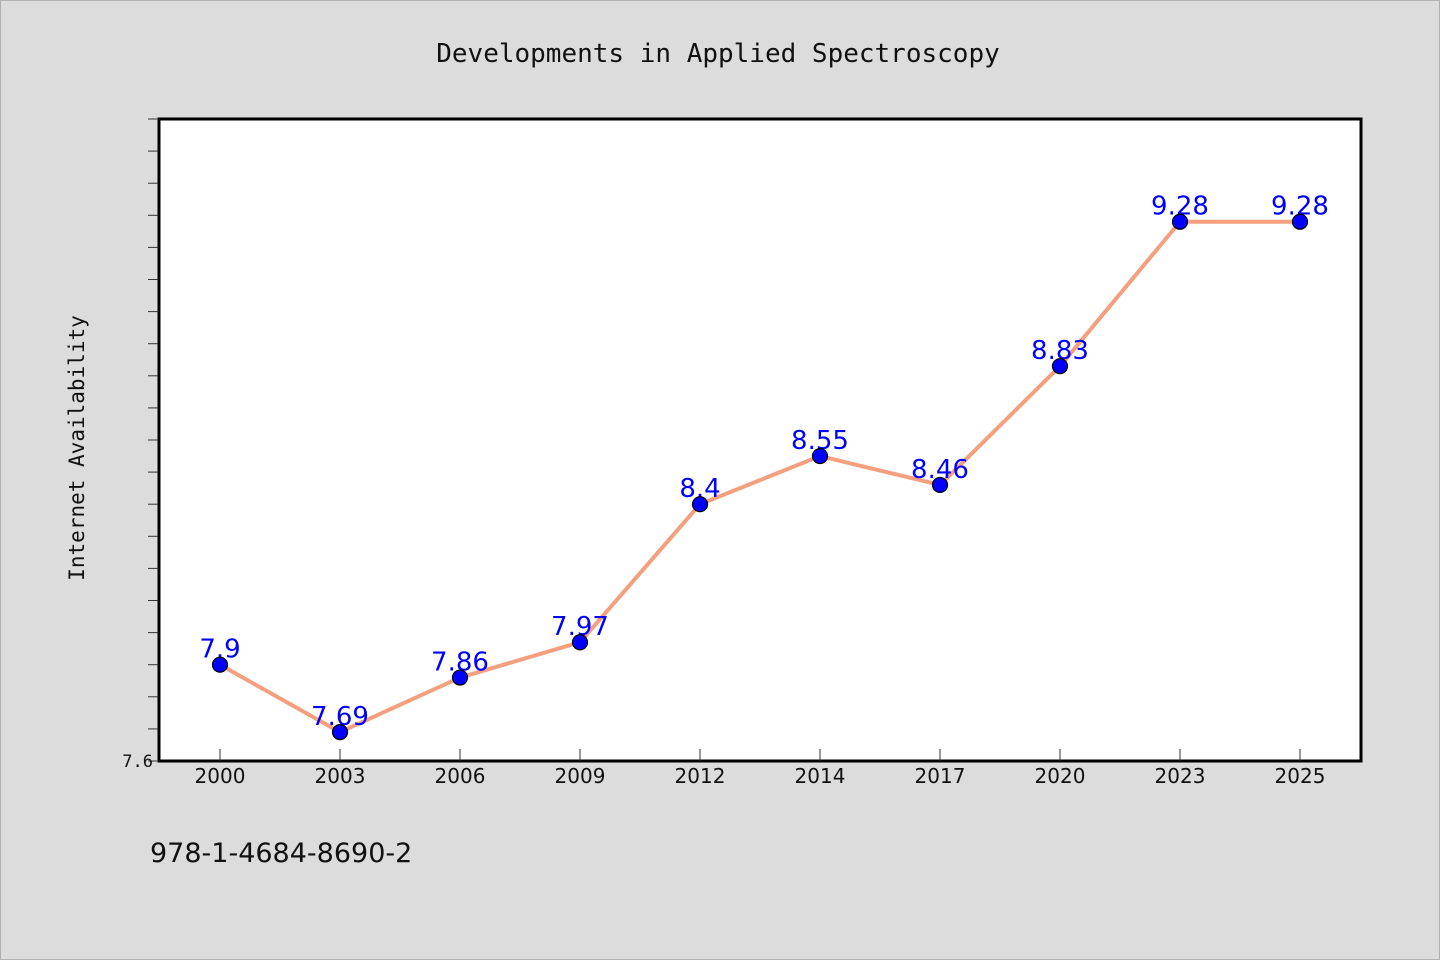 The image size is (1440, 960). What do you see at coordinates (1060, 776) in the screenshot?
I see `x-tick-label: 2020` at bounding box center [1060, 776].